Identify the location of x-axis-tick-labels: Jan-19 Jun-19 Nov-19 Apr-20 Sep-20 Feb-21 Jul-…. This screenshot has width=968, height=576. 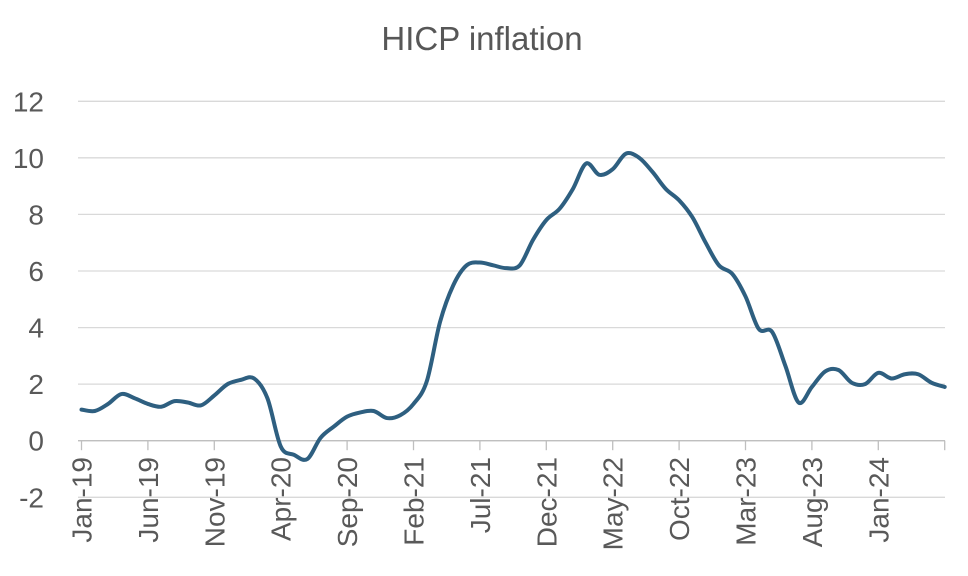
(481, 503).